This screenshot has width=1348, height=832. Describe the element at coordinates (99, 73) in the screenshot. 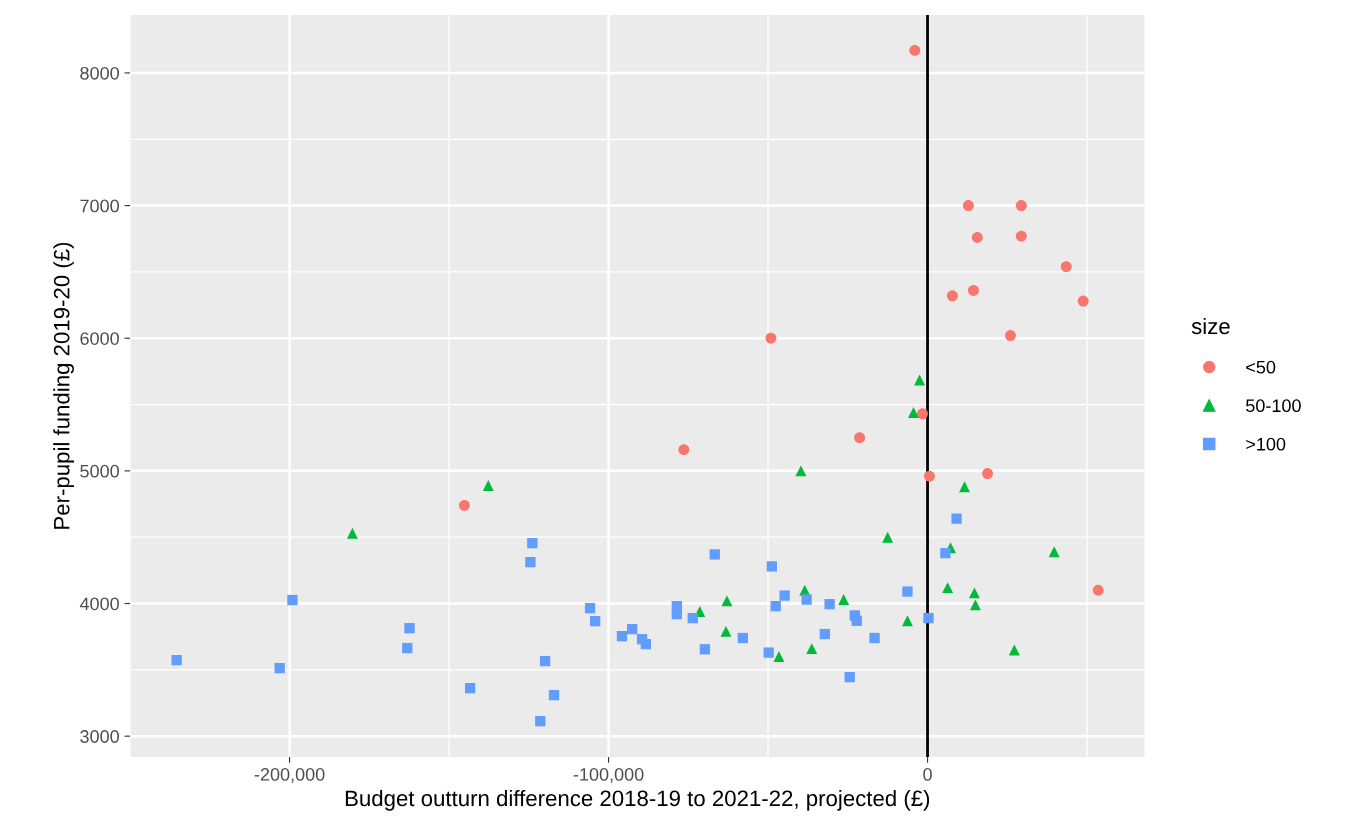

I see `y-tick-label: 8000` at that location.